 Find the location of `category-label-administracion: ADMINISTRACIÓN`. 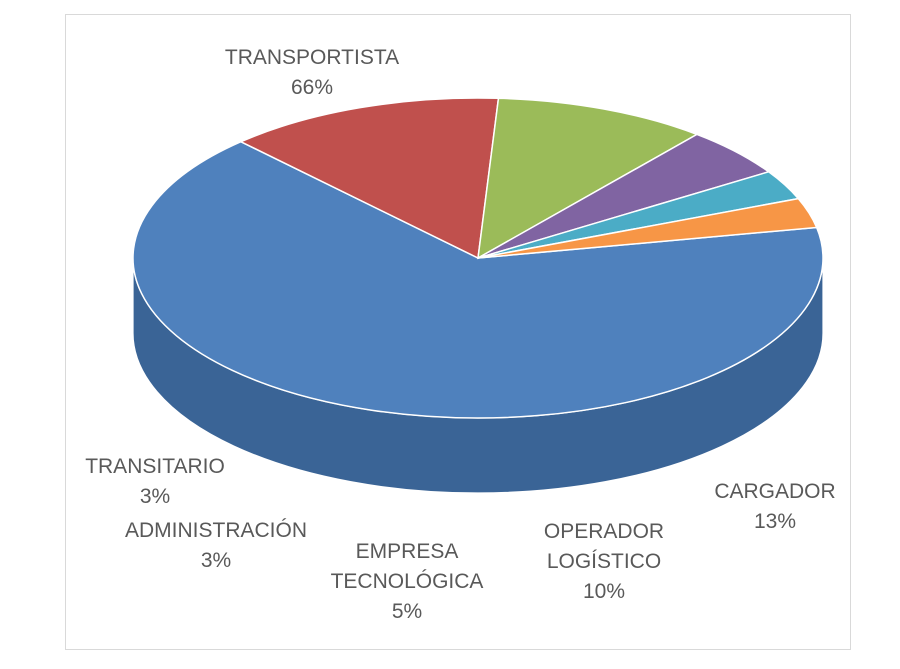

category-label-administracion: ADMINISTRACIÓN is located at coordinates (216, 530).